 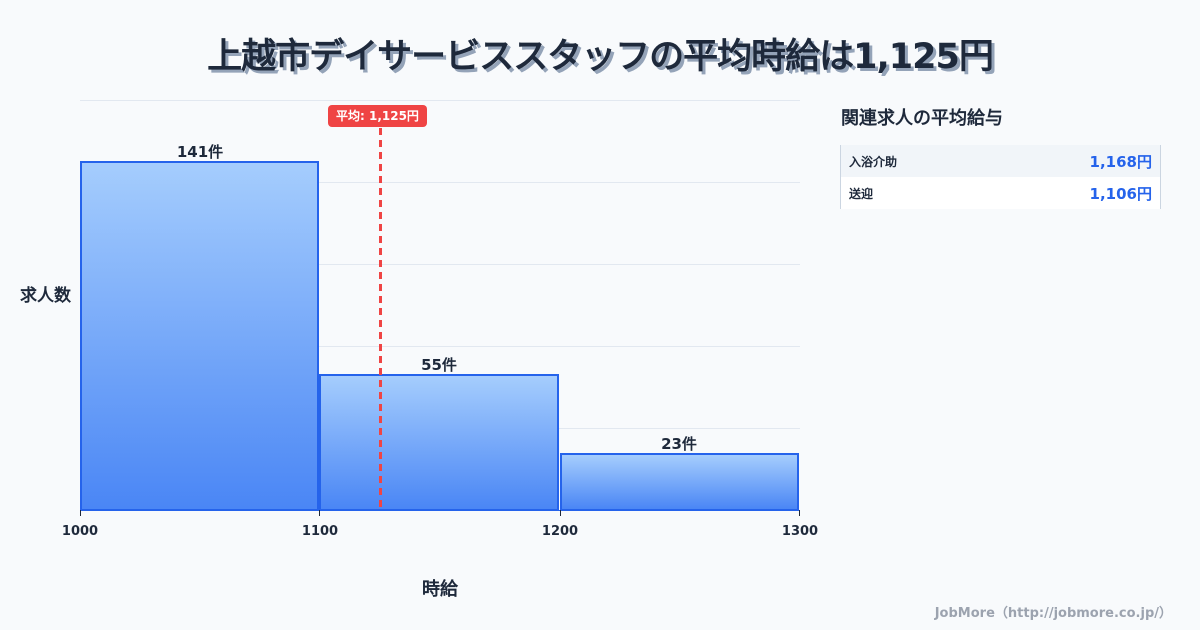 I want to click on job-name: 入浴介助, so click(x=873, y=161).